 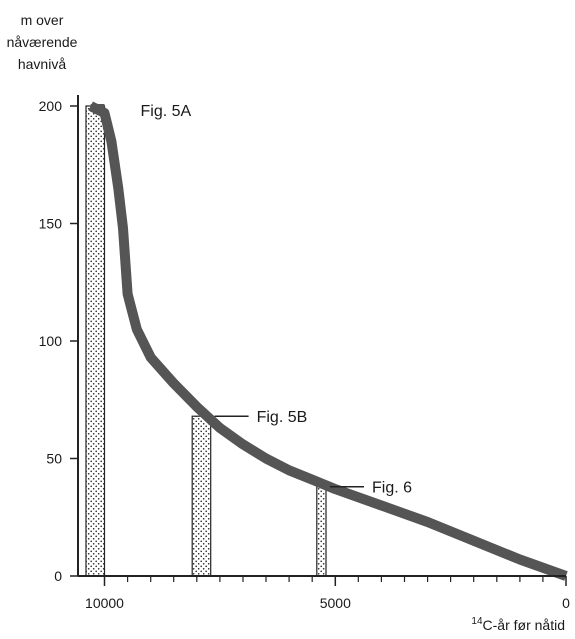 I want to click on y-tick-label-150: 150, so click(x=51, y=224).